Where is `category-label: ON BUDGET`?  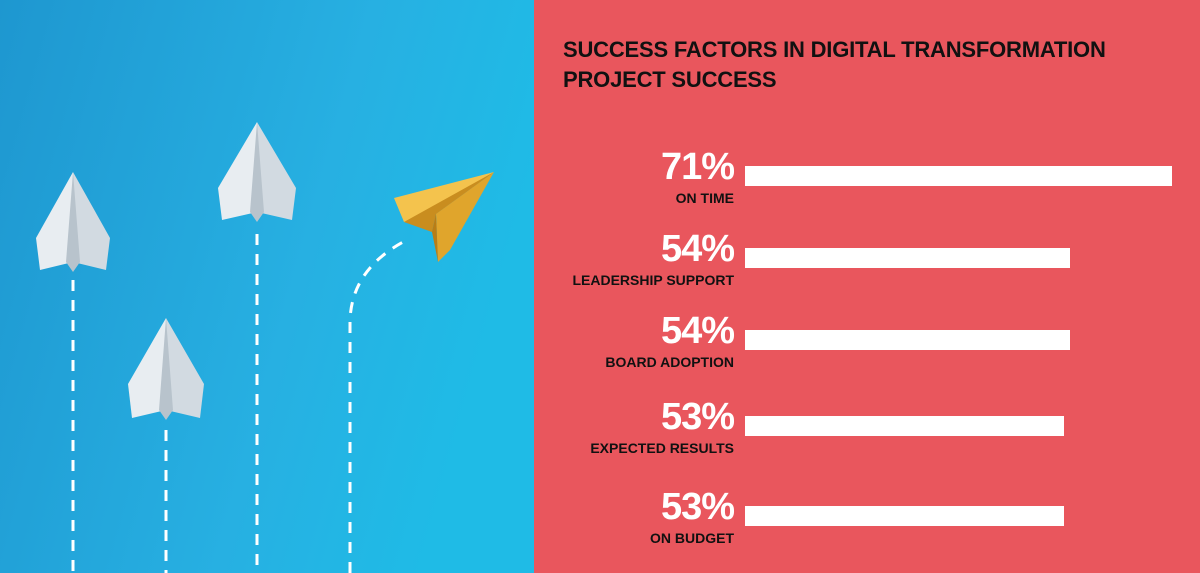 category-label: ON BUDGET is located at coordinates (692, 538).